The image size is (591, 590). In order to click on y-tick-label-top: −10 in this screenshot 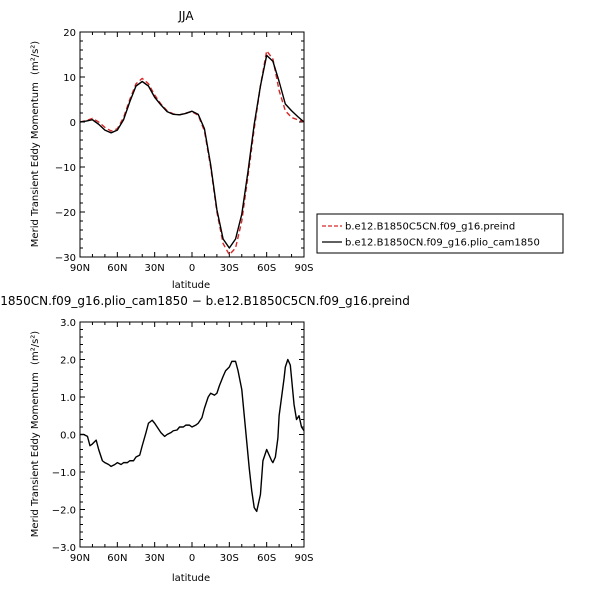, I will do `click(65, 168)`.